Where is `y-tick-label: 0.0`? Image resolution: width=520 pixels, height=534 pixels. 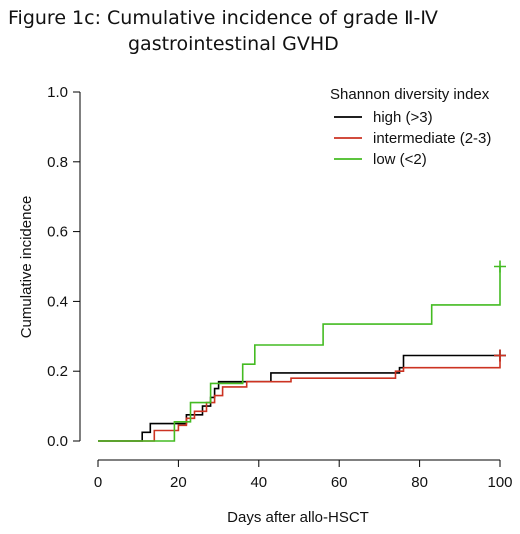 y-tick-label: 0.0 is located at coordinates (57, 441).